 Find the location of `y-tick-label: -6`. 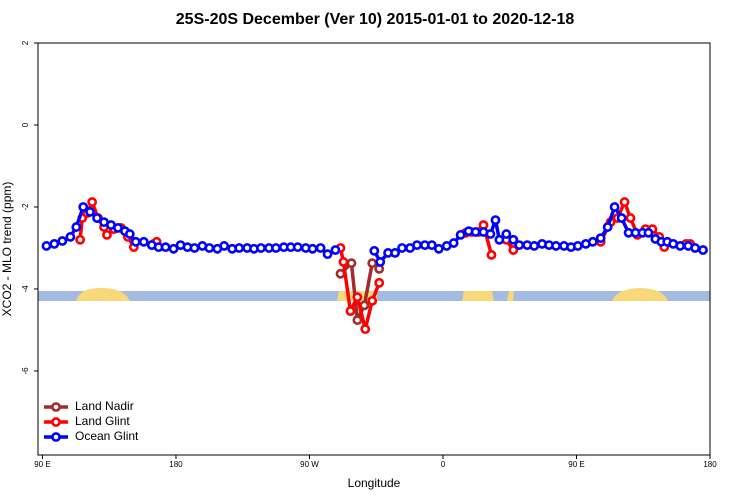

y-tick-label: -6 is located at coordinates (25, 371).